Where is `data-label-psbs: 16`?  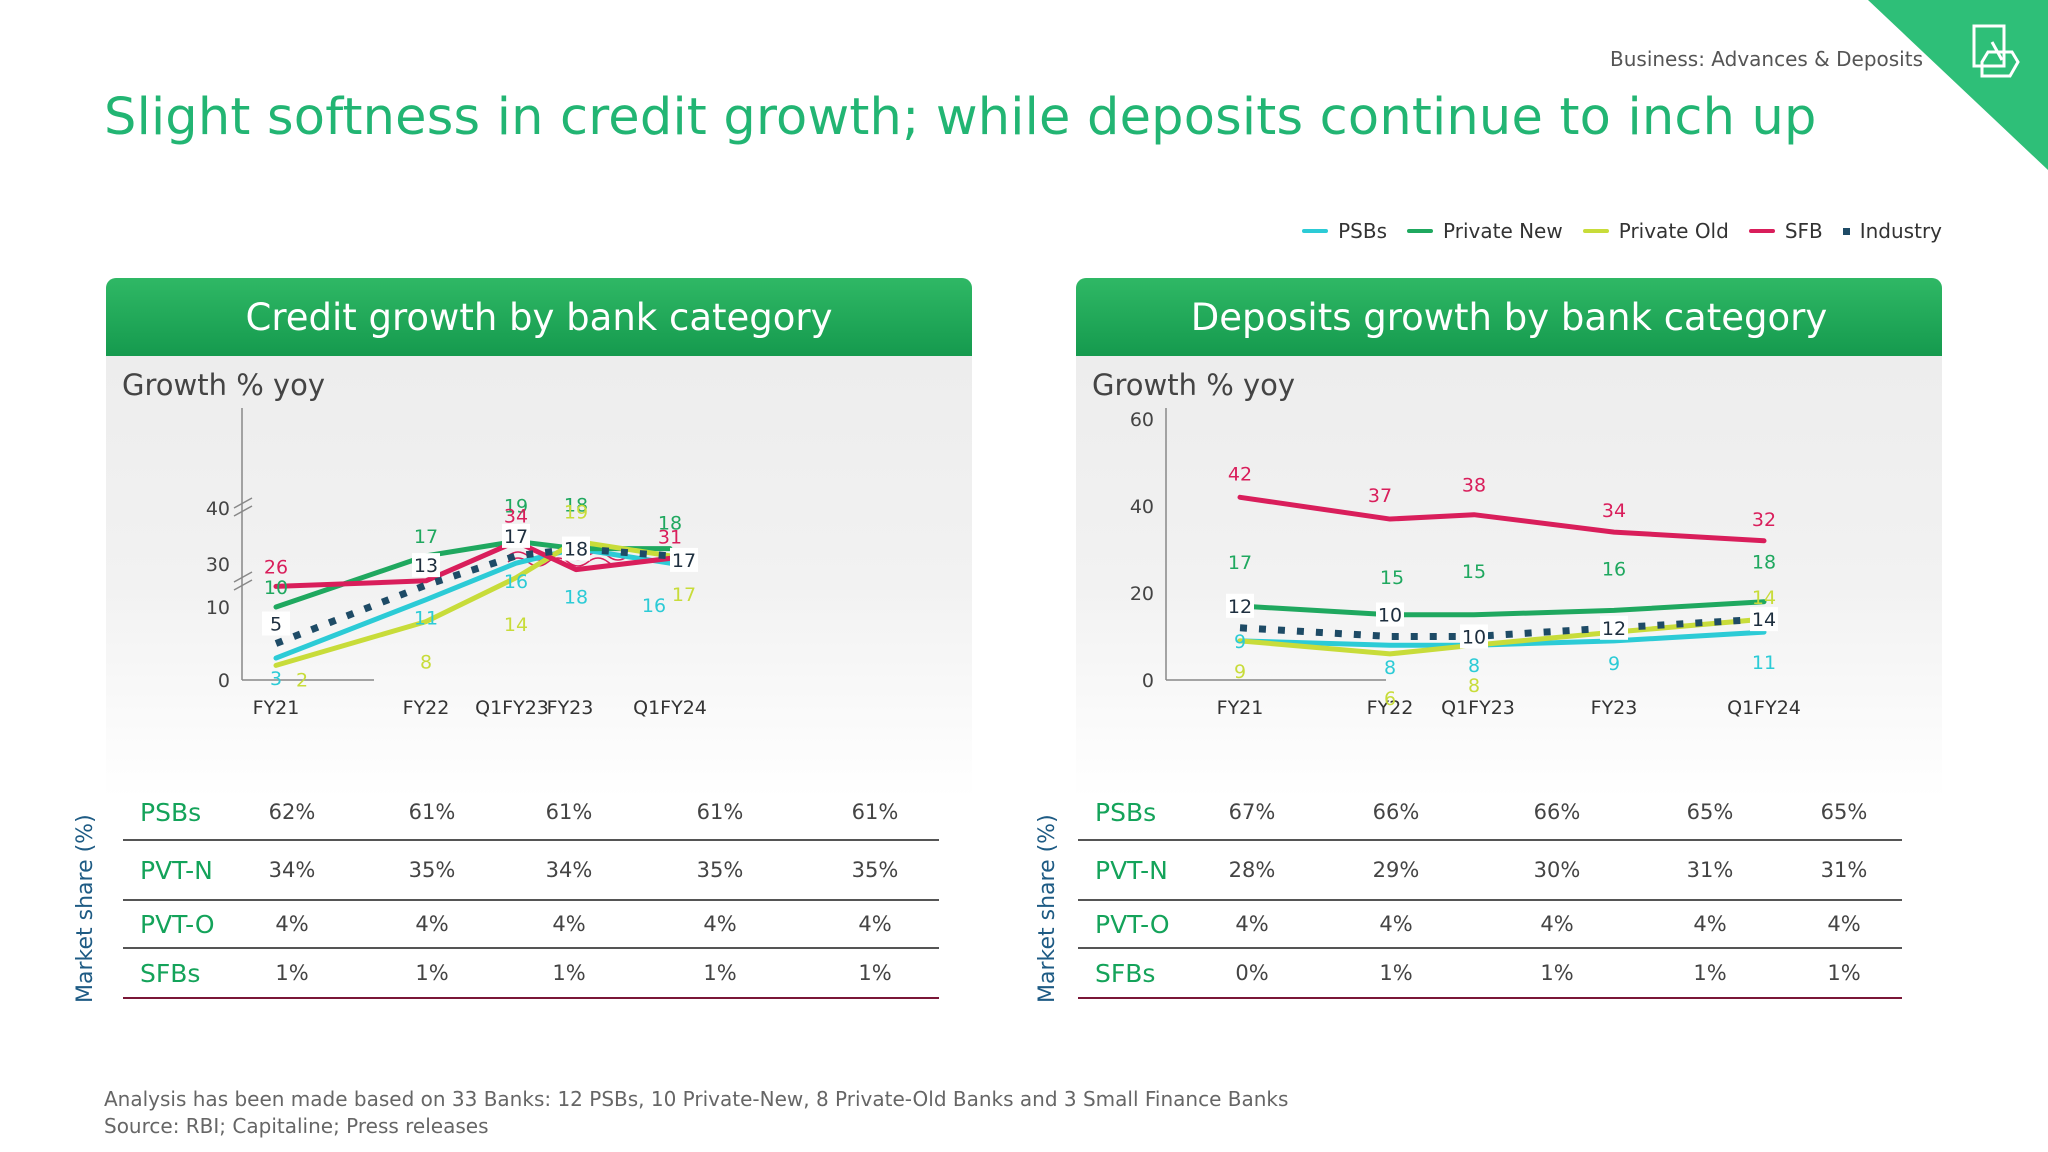
data-label-psbs: 16 is located at coordinates (654, 606).